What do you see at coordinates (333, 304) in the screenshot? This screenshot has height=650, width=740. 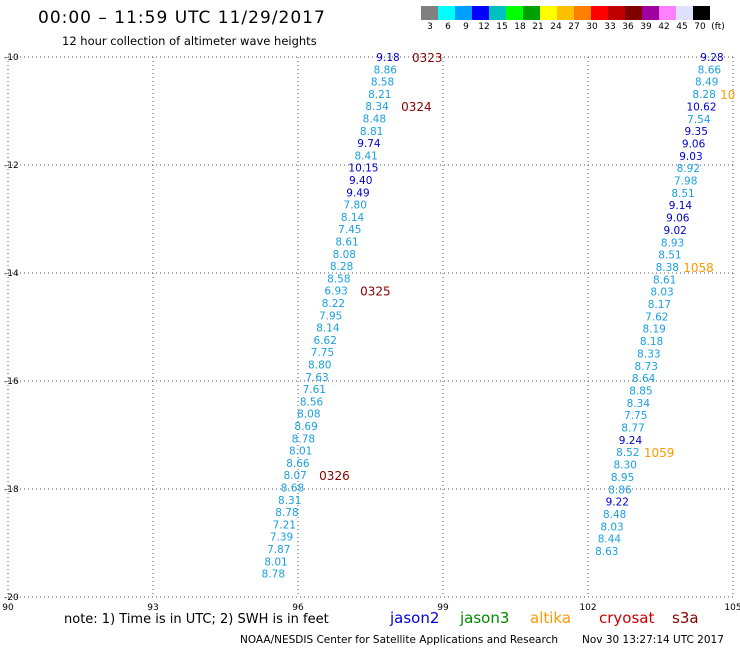 I see `swh-label: 8.22` at bounding box center [333, 304].